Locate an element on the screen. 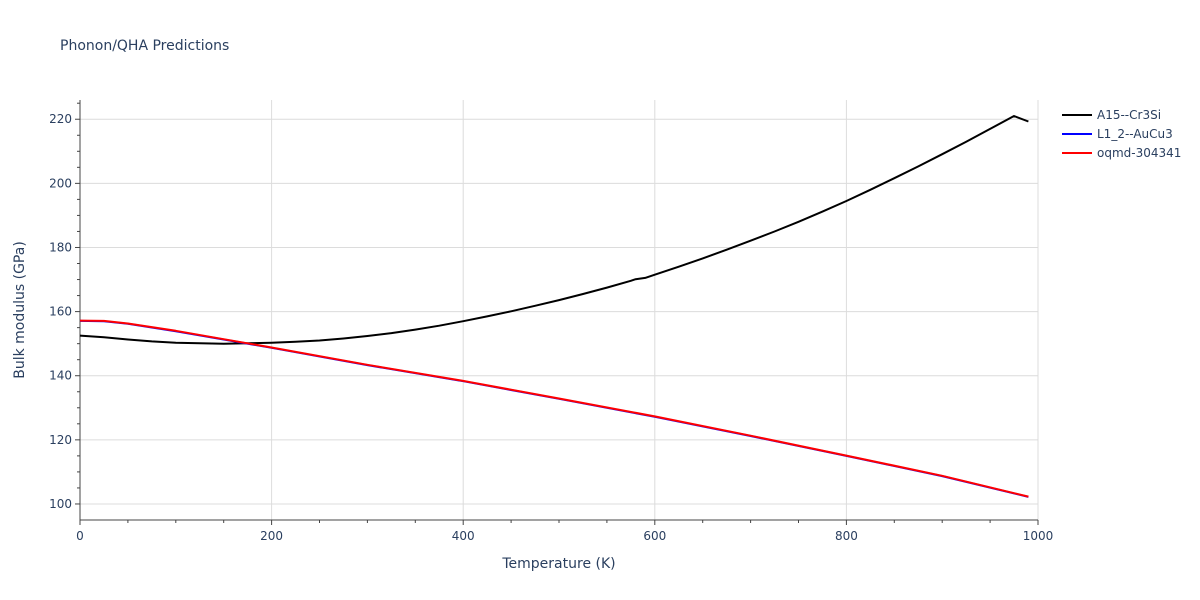 This screenshot has width=1200, height=600. y-tick-label: 160 is located at coordinates (60, 312).